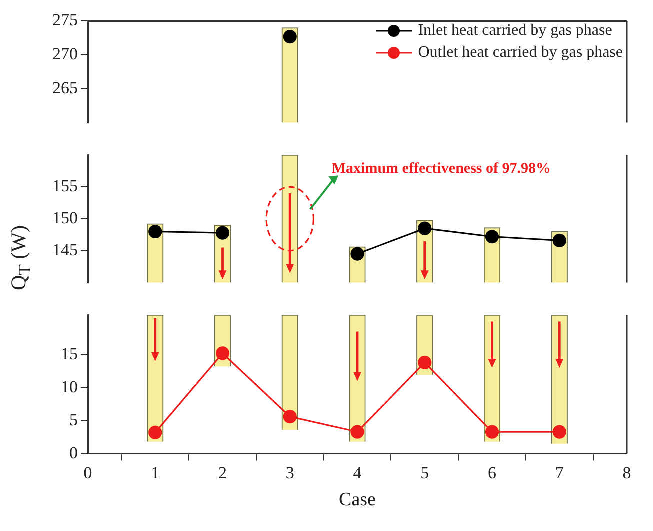 This screenshot has height=531, width=653. What do you see at coordinates (515, 31) in the screenshot?
I see `legend-label: Inlet heat carried by gas phase` at bounding box center [515, 31].